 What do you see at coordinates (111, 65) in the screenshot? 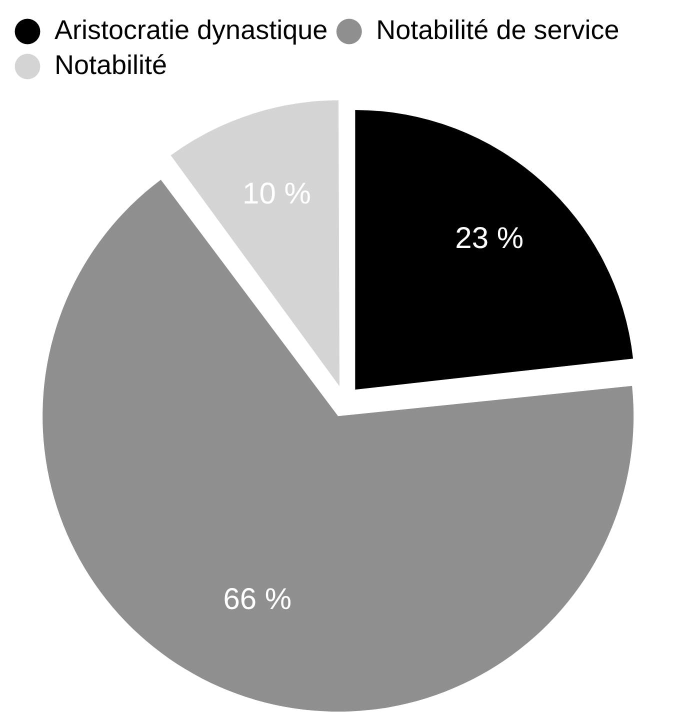
I see `legend-label: Notabilité` at bounding box center [111, 65].